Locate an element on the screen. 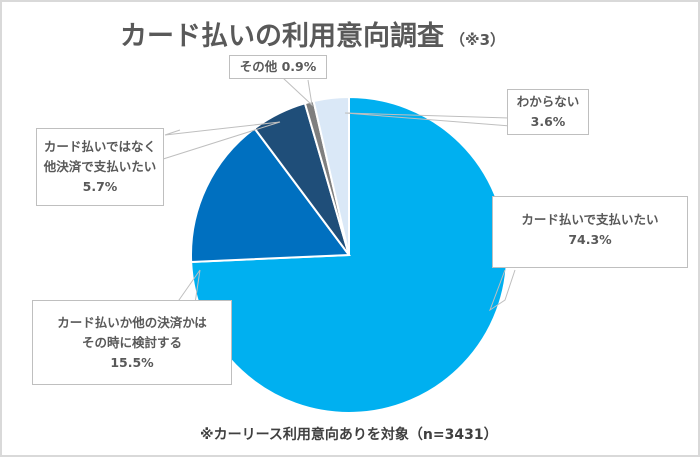 This screenshot has width=700, height=457. label-other-method: カード払いではなく 他決済で支払いたい 5.7% is located at coordinates (100, 167).